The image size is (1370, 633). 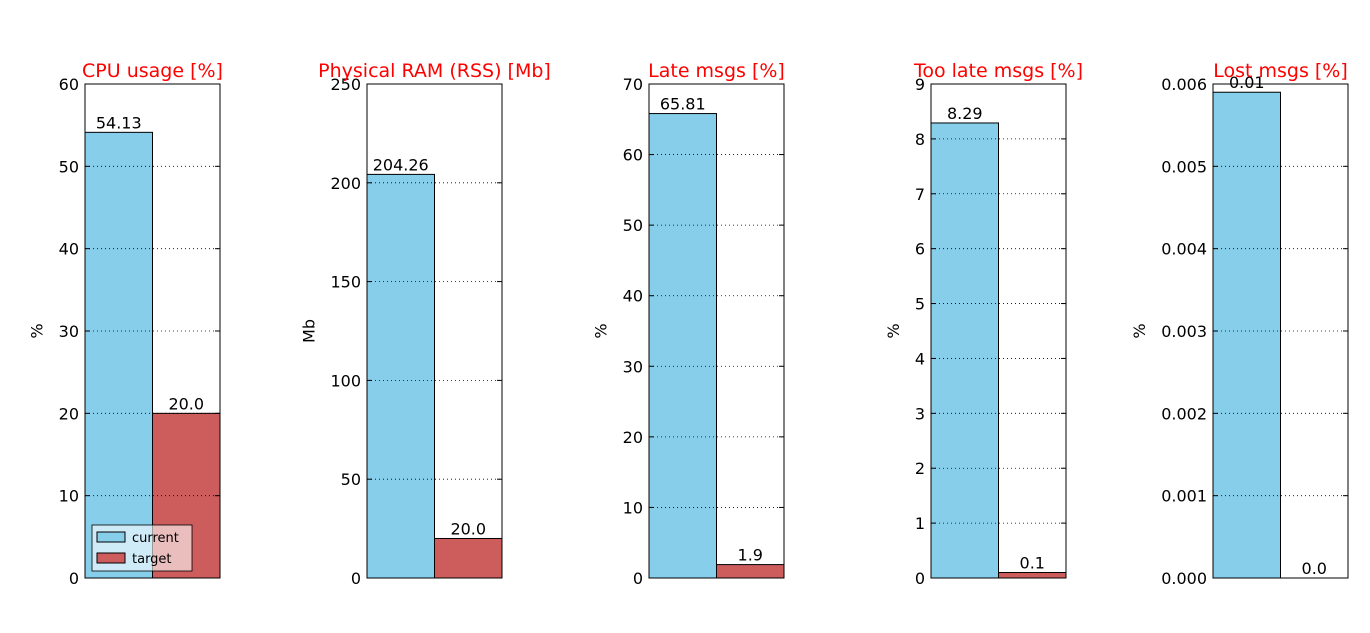 What do you see at coordinates (1247, 82) in the screenshot?
I see `value-label: 0.01` at bounding box center [1247, 82].